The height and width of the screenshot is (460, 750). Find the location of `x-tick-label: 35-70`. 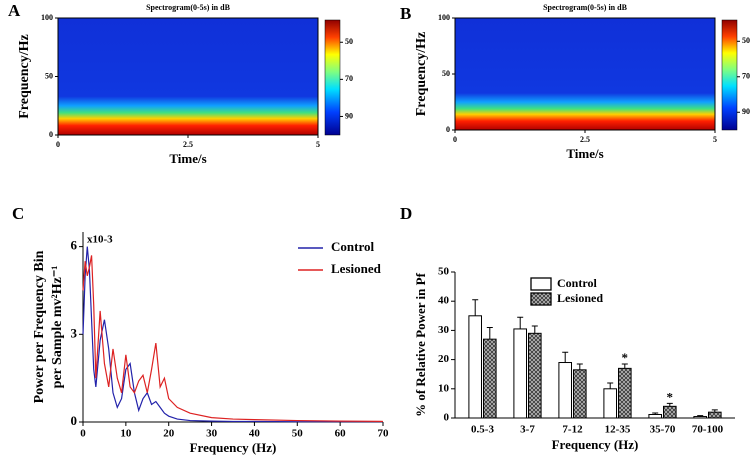

x-tick-label: 35-70 is located at coordinates (663, 430).